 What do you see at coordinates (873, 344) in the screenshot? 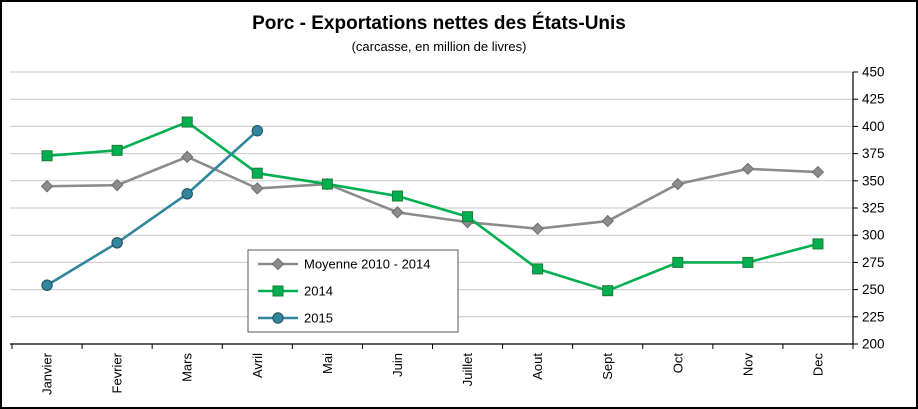
I see `y-tick-label: 200` at bounding box center [873, 344].